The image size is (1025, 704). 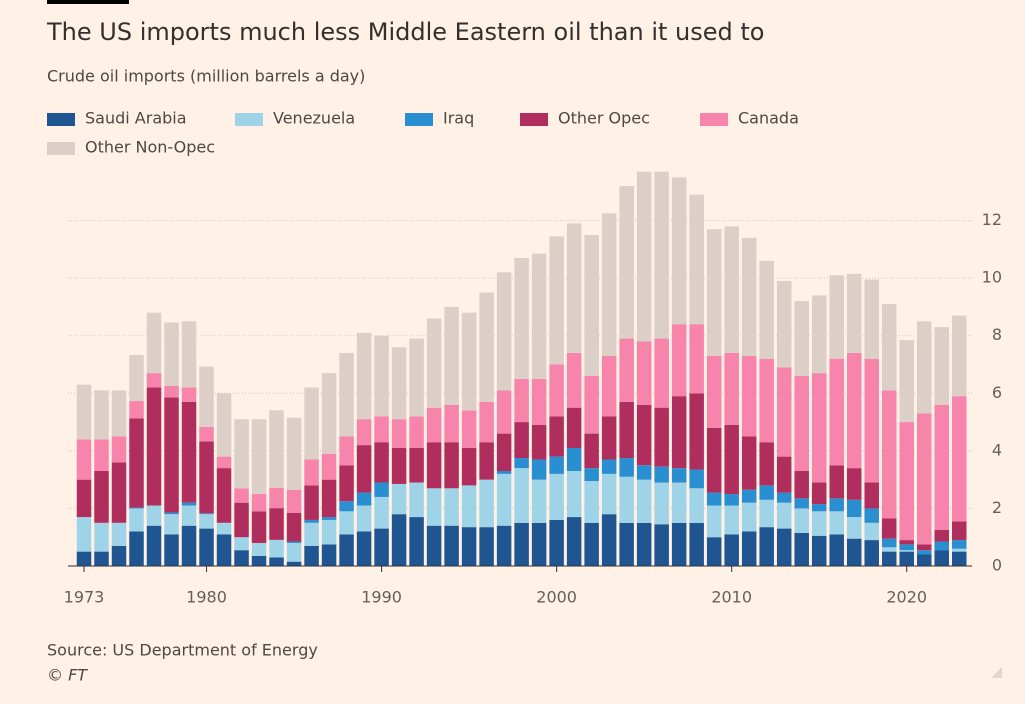 What do you see at coordinates (88, 2) in the screenshot?
I see `header-bar` at bounding box center [88, 2].